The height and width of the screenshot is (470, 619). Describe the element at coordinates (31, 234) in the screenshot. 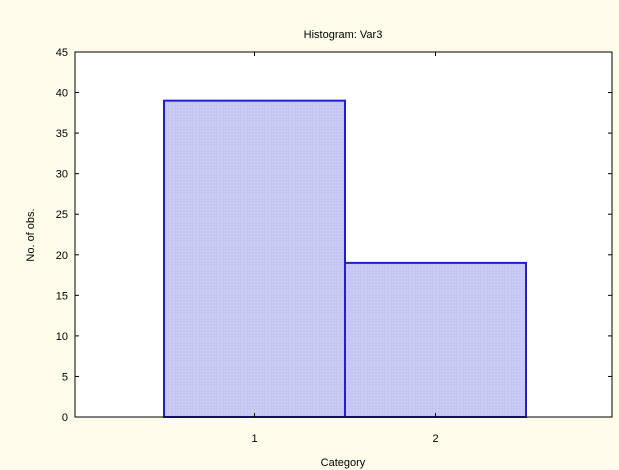

I see `y-axis-label: No. of obs.` at that location.